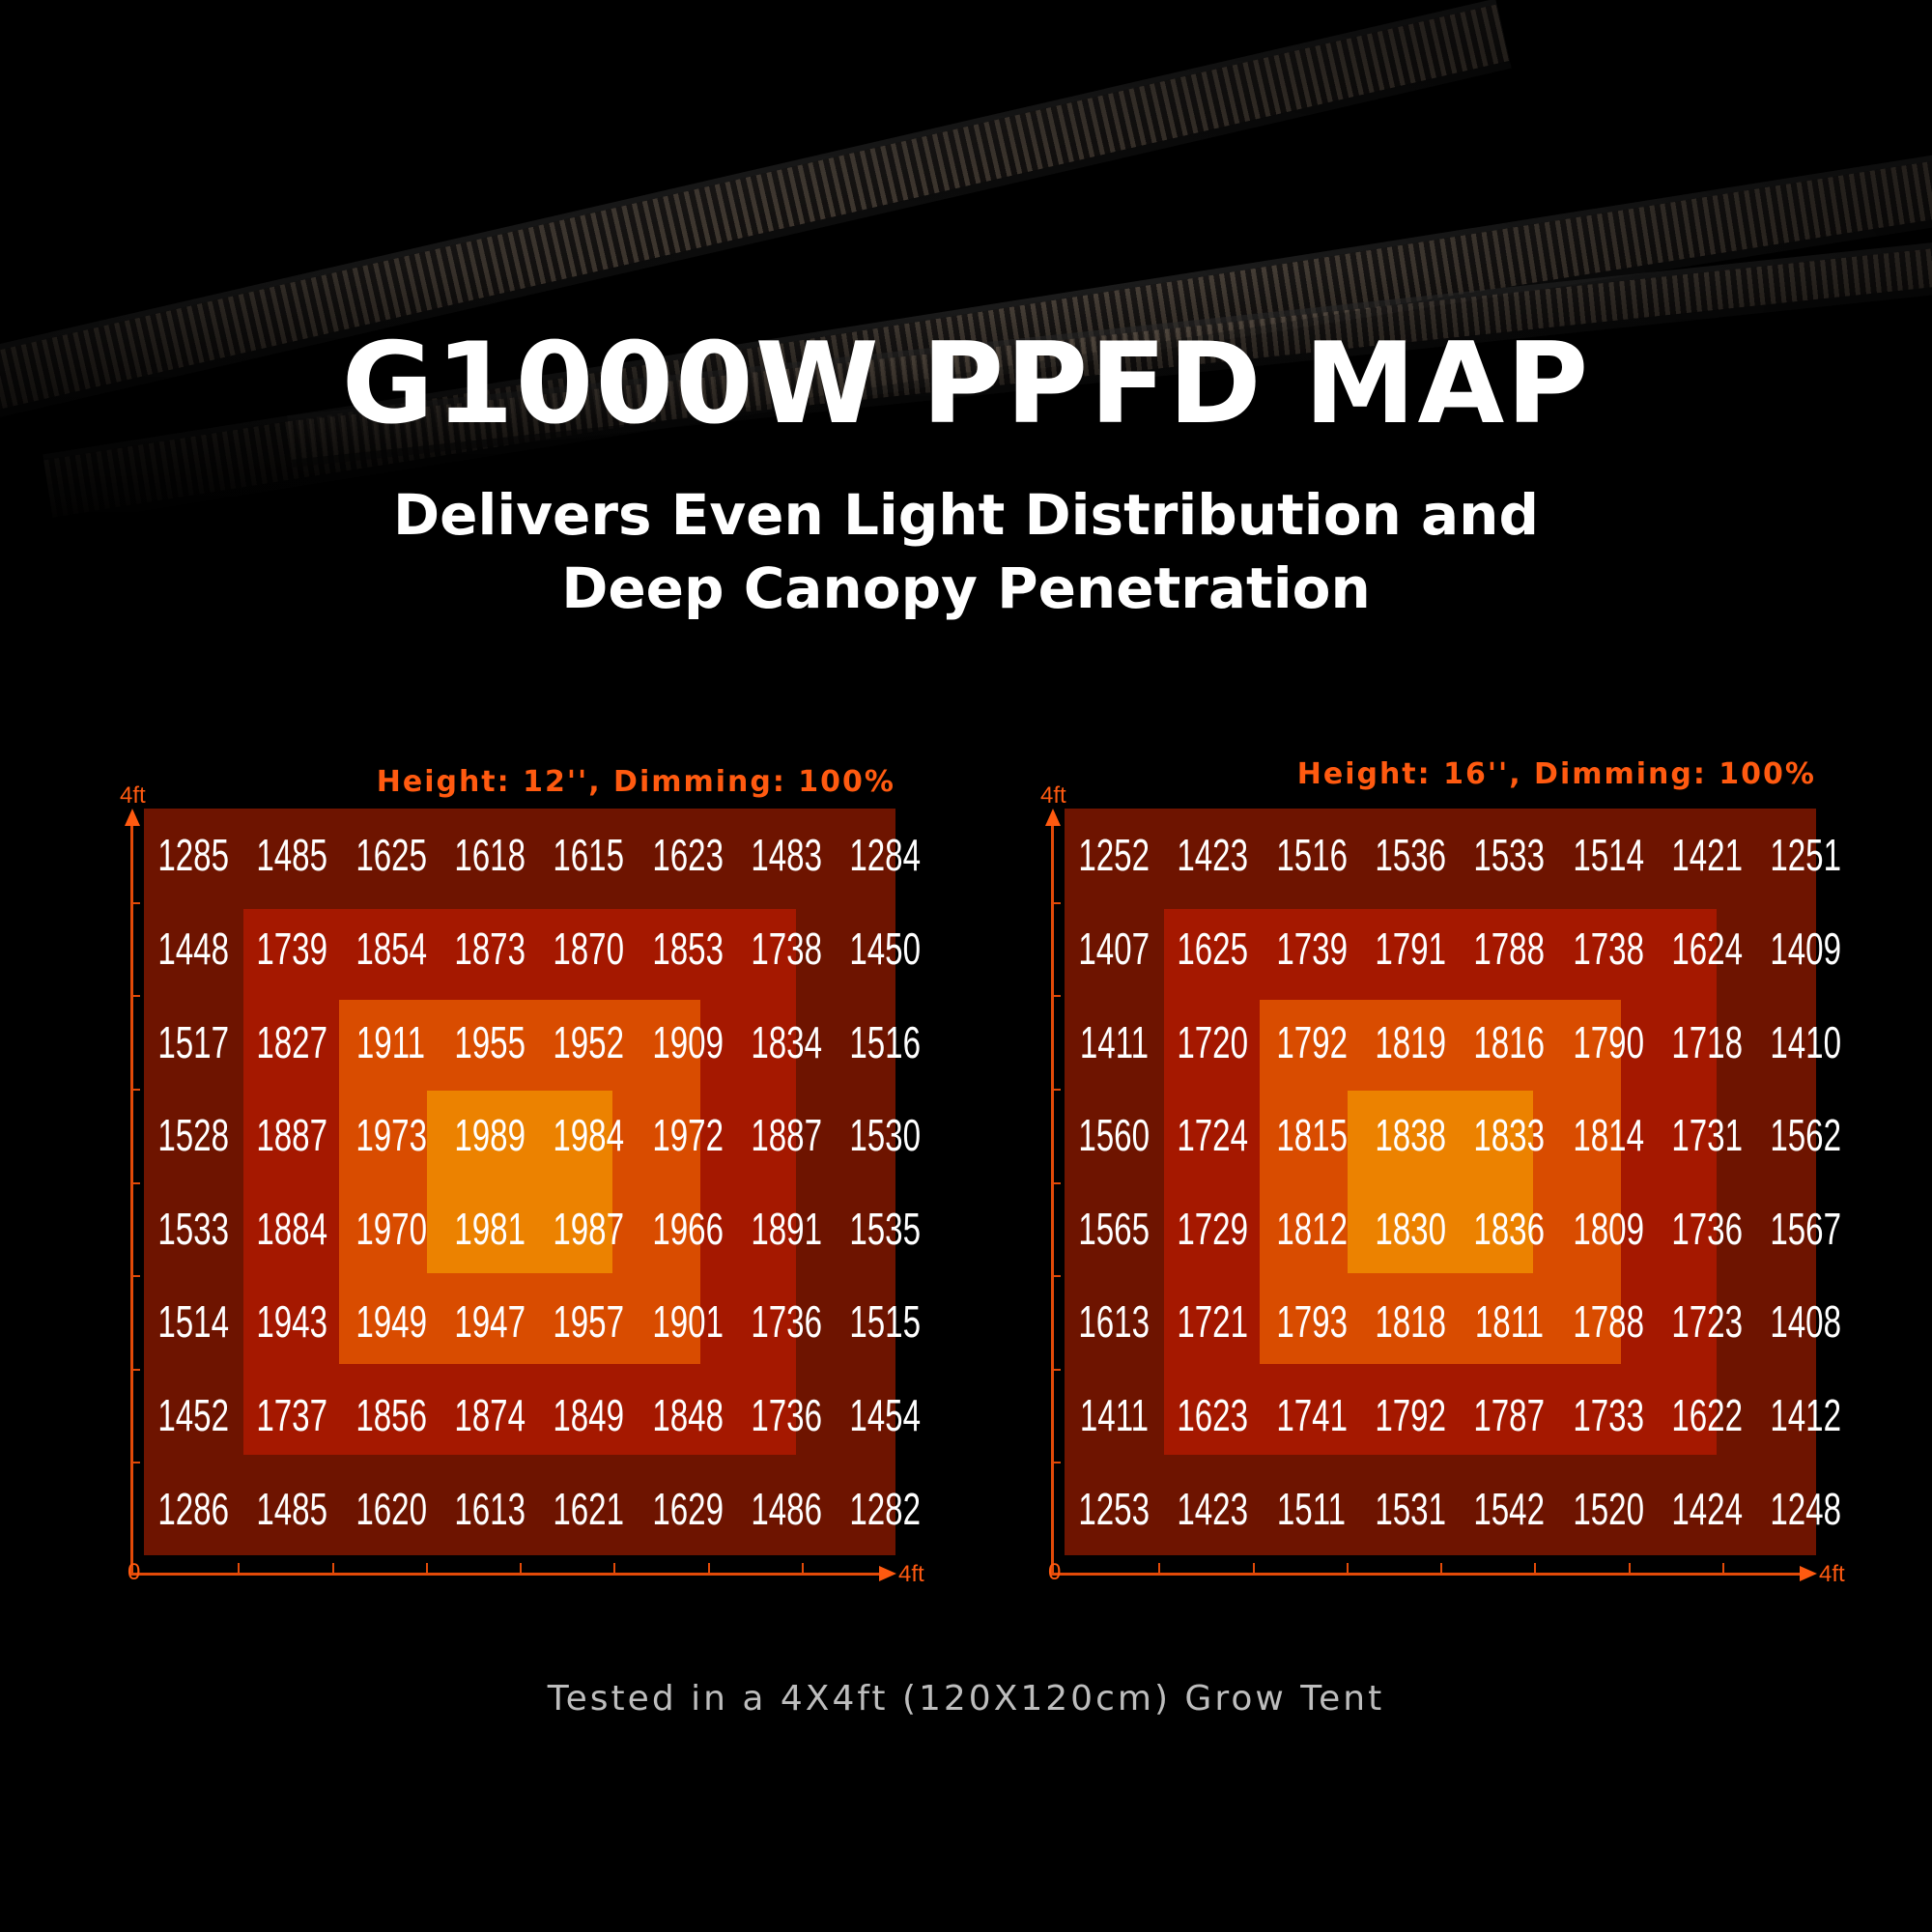  I want to click on ppfd-cell-r8-c1: 1253, so click(1114, 1508).